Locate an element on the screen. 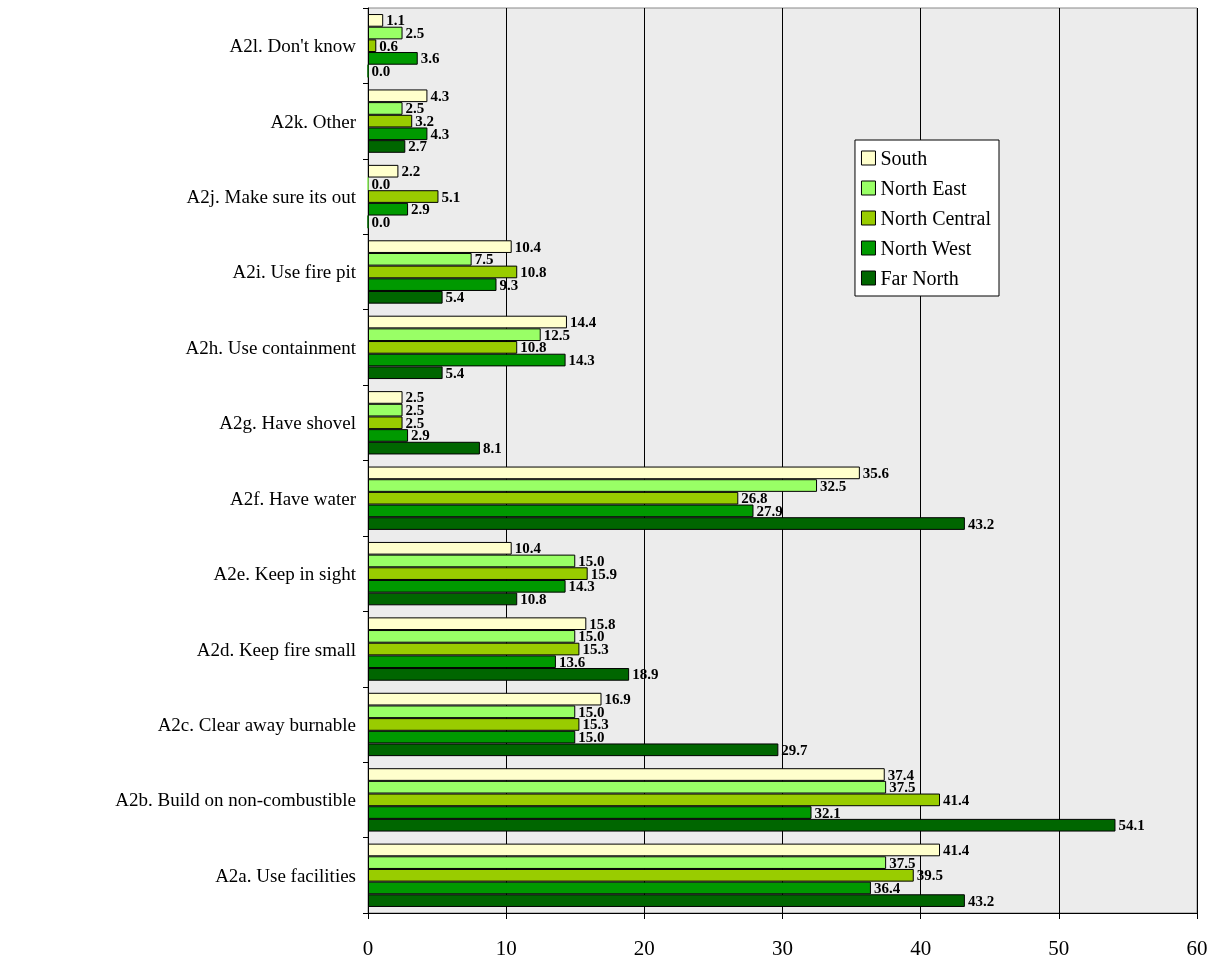 Image resolution: width=1219 pixels, height=963 pixels. data-label: 54.1 is located at coordinates (1131, 825).